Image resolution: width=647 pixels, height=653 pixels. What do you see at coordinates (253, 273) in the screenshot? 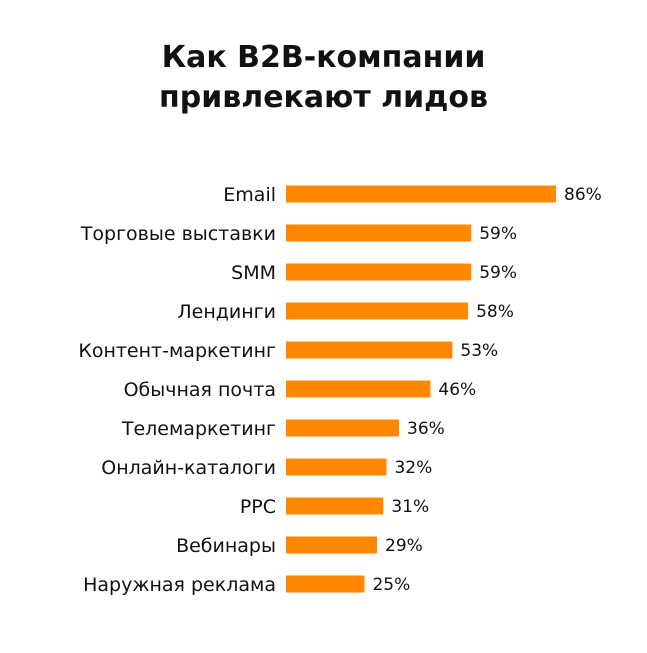
I see `category-label: SMM` at bounding box center [253, 273].